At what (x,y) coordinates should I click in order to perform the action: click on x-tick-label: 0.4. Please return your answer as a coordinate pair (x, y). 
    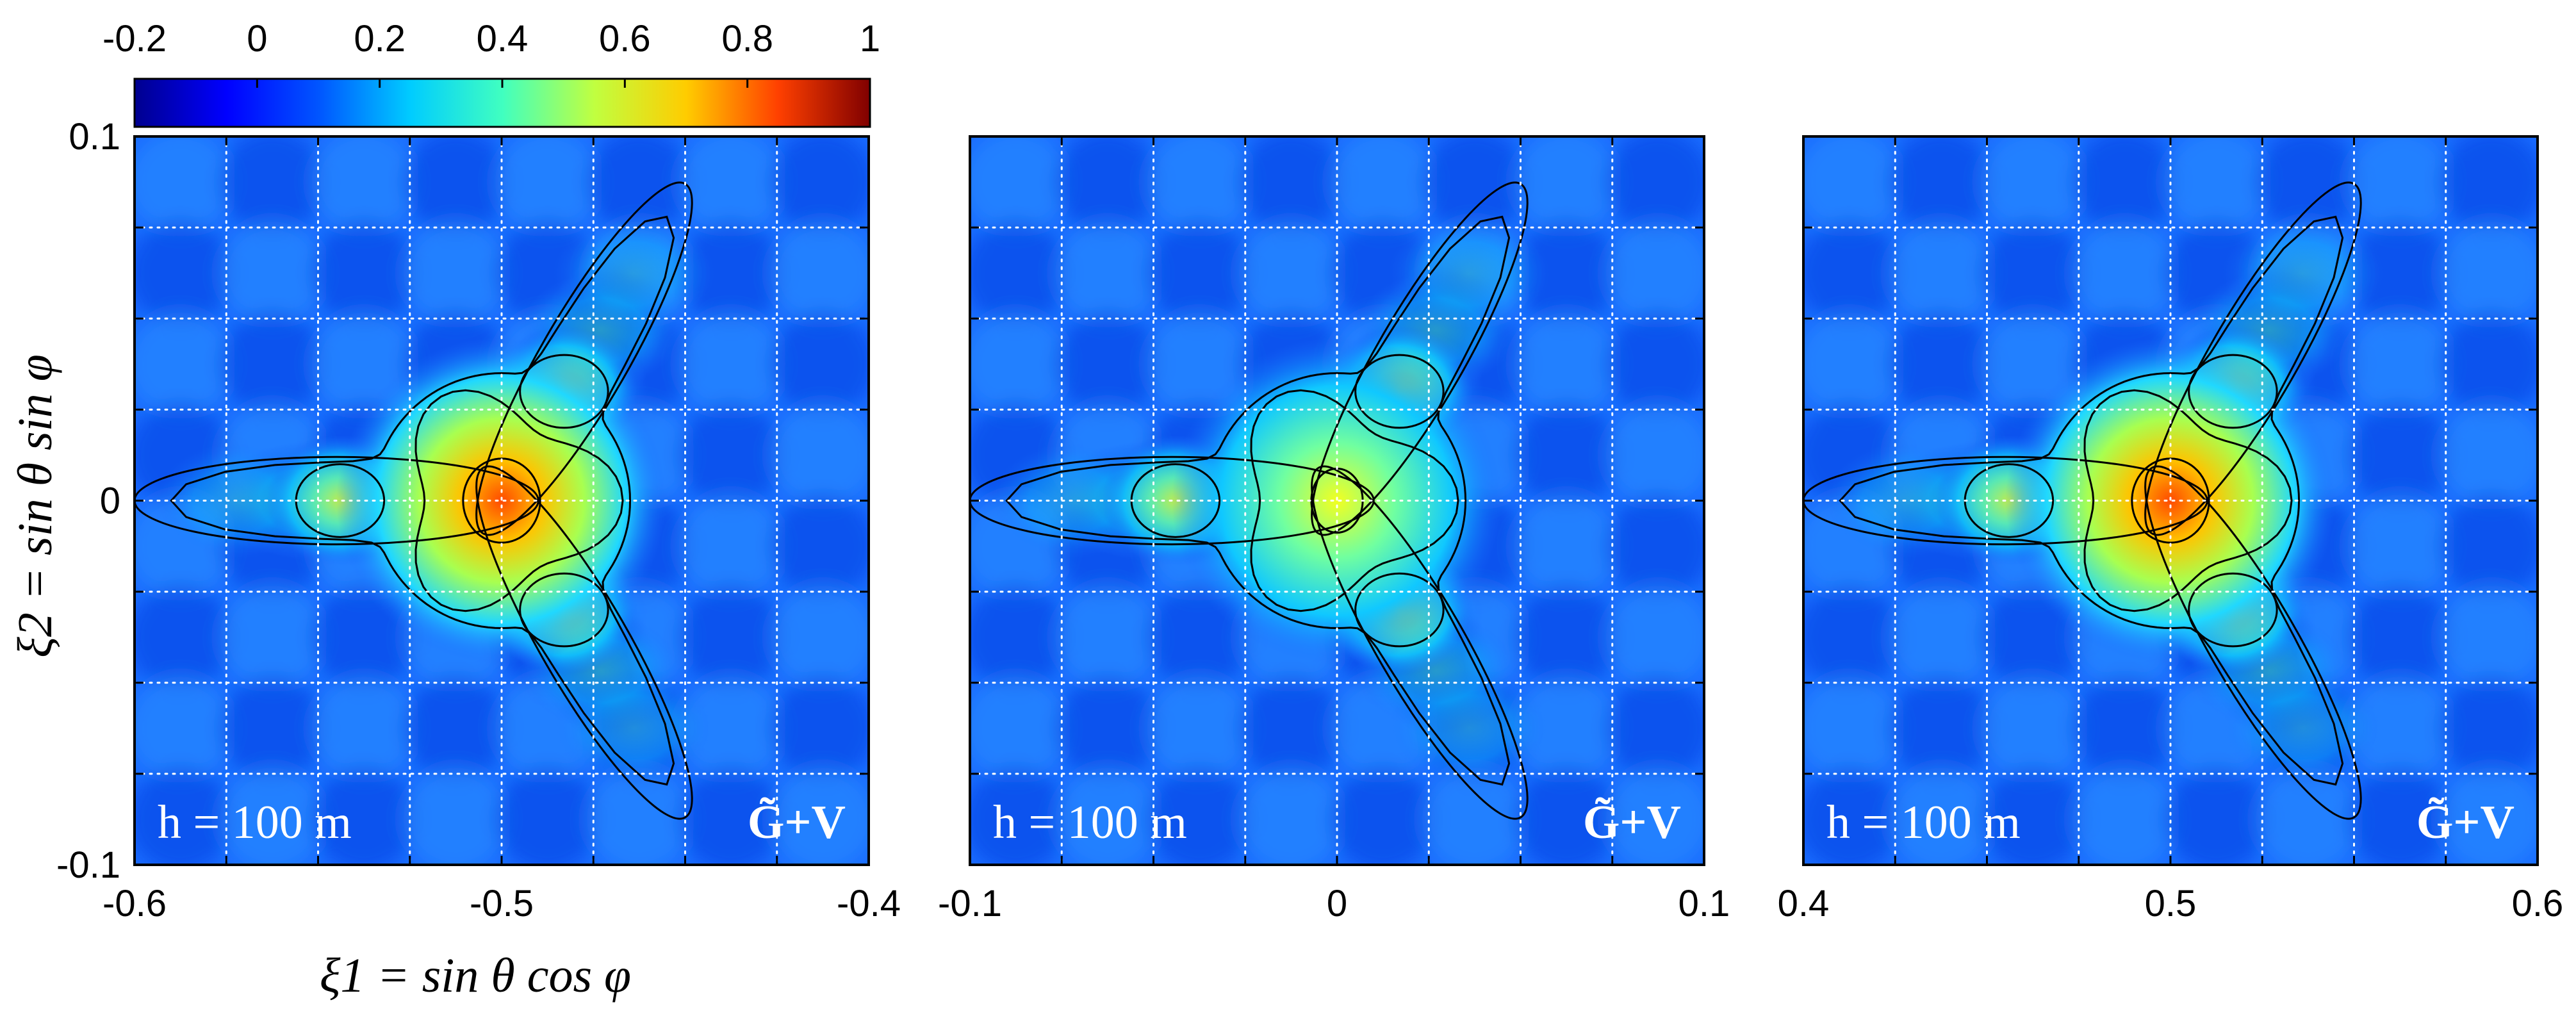
    Looking at the image, I should click on (1804, 903).